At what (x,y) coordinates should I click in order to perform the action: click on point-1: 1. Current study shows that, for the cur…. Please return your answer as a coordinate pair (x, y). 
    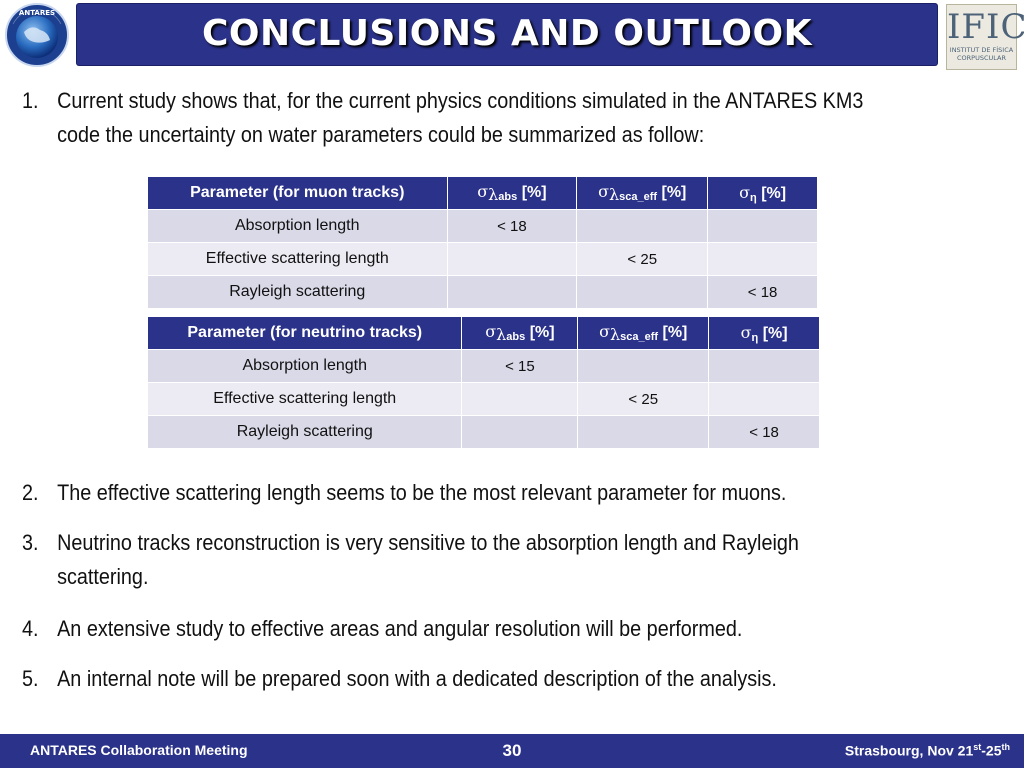
    Looking at the image, I should click on (467, 118).